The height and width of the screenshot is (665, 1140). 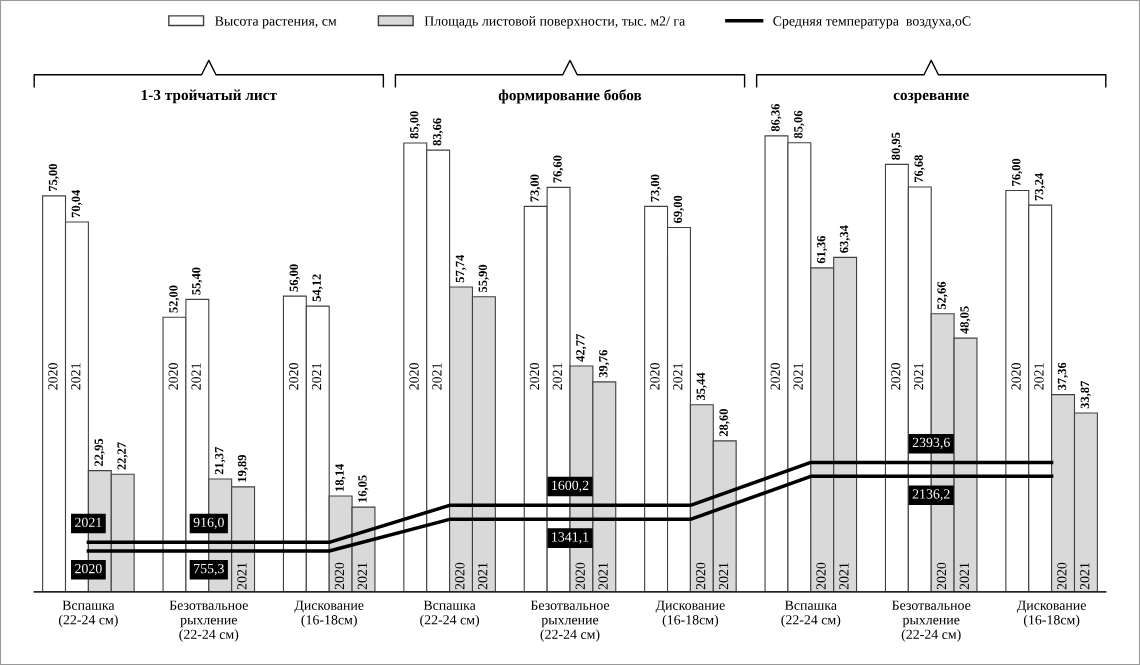 I want to click on data-label: 80,95, so click(x=896, y=146).